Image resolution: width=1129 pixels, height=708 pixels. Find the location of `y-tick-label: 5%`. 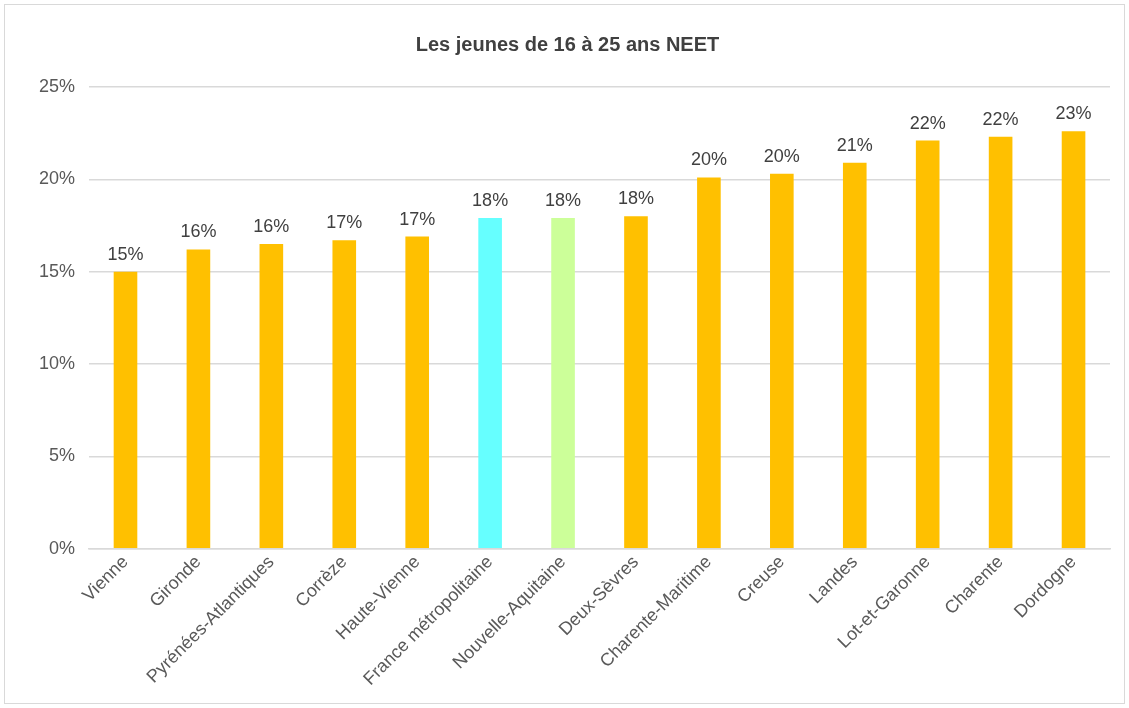

y-tick-label: 5% is located at coordinates (62, 455).